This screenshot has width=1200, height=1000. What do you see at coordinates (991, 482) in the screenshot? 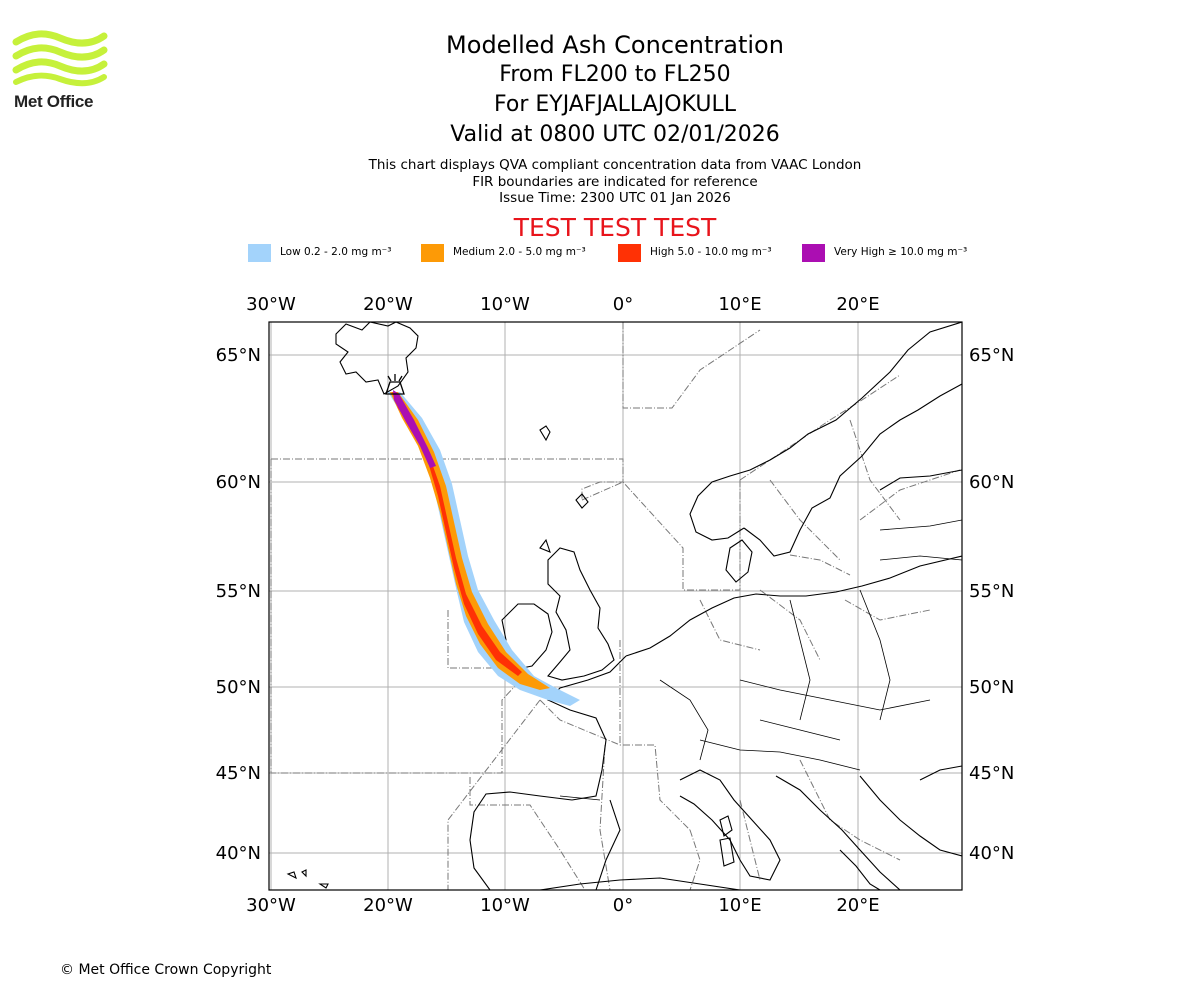
I see `lat-label-right: 60°N` at bounding box center [991, 482].